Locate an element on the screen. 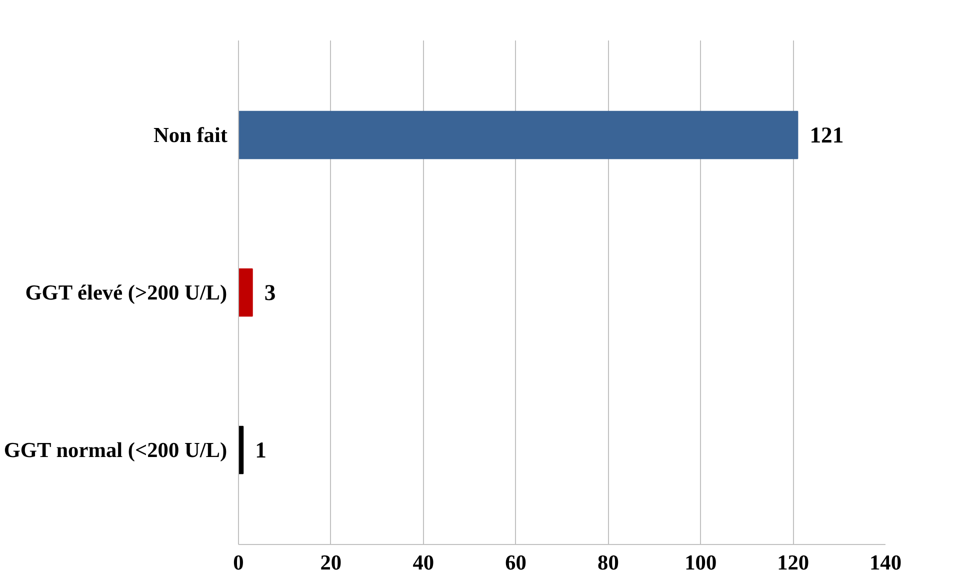 The image size is (955, 582). x-tick-label: 40 is located at coordinates (423, 562).